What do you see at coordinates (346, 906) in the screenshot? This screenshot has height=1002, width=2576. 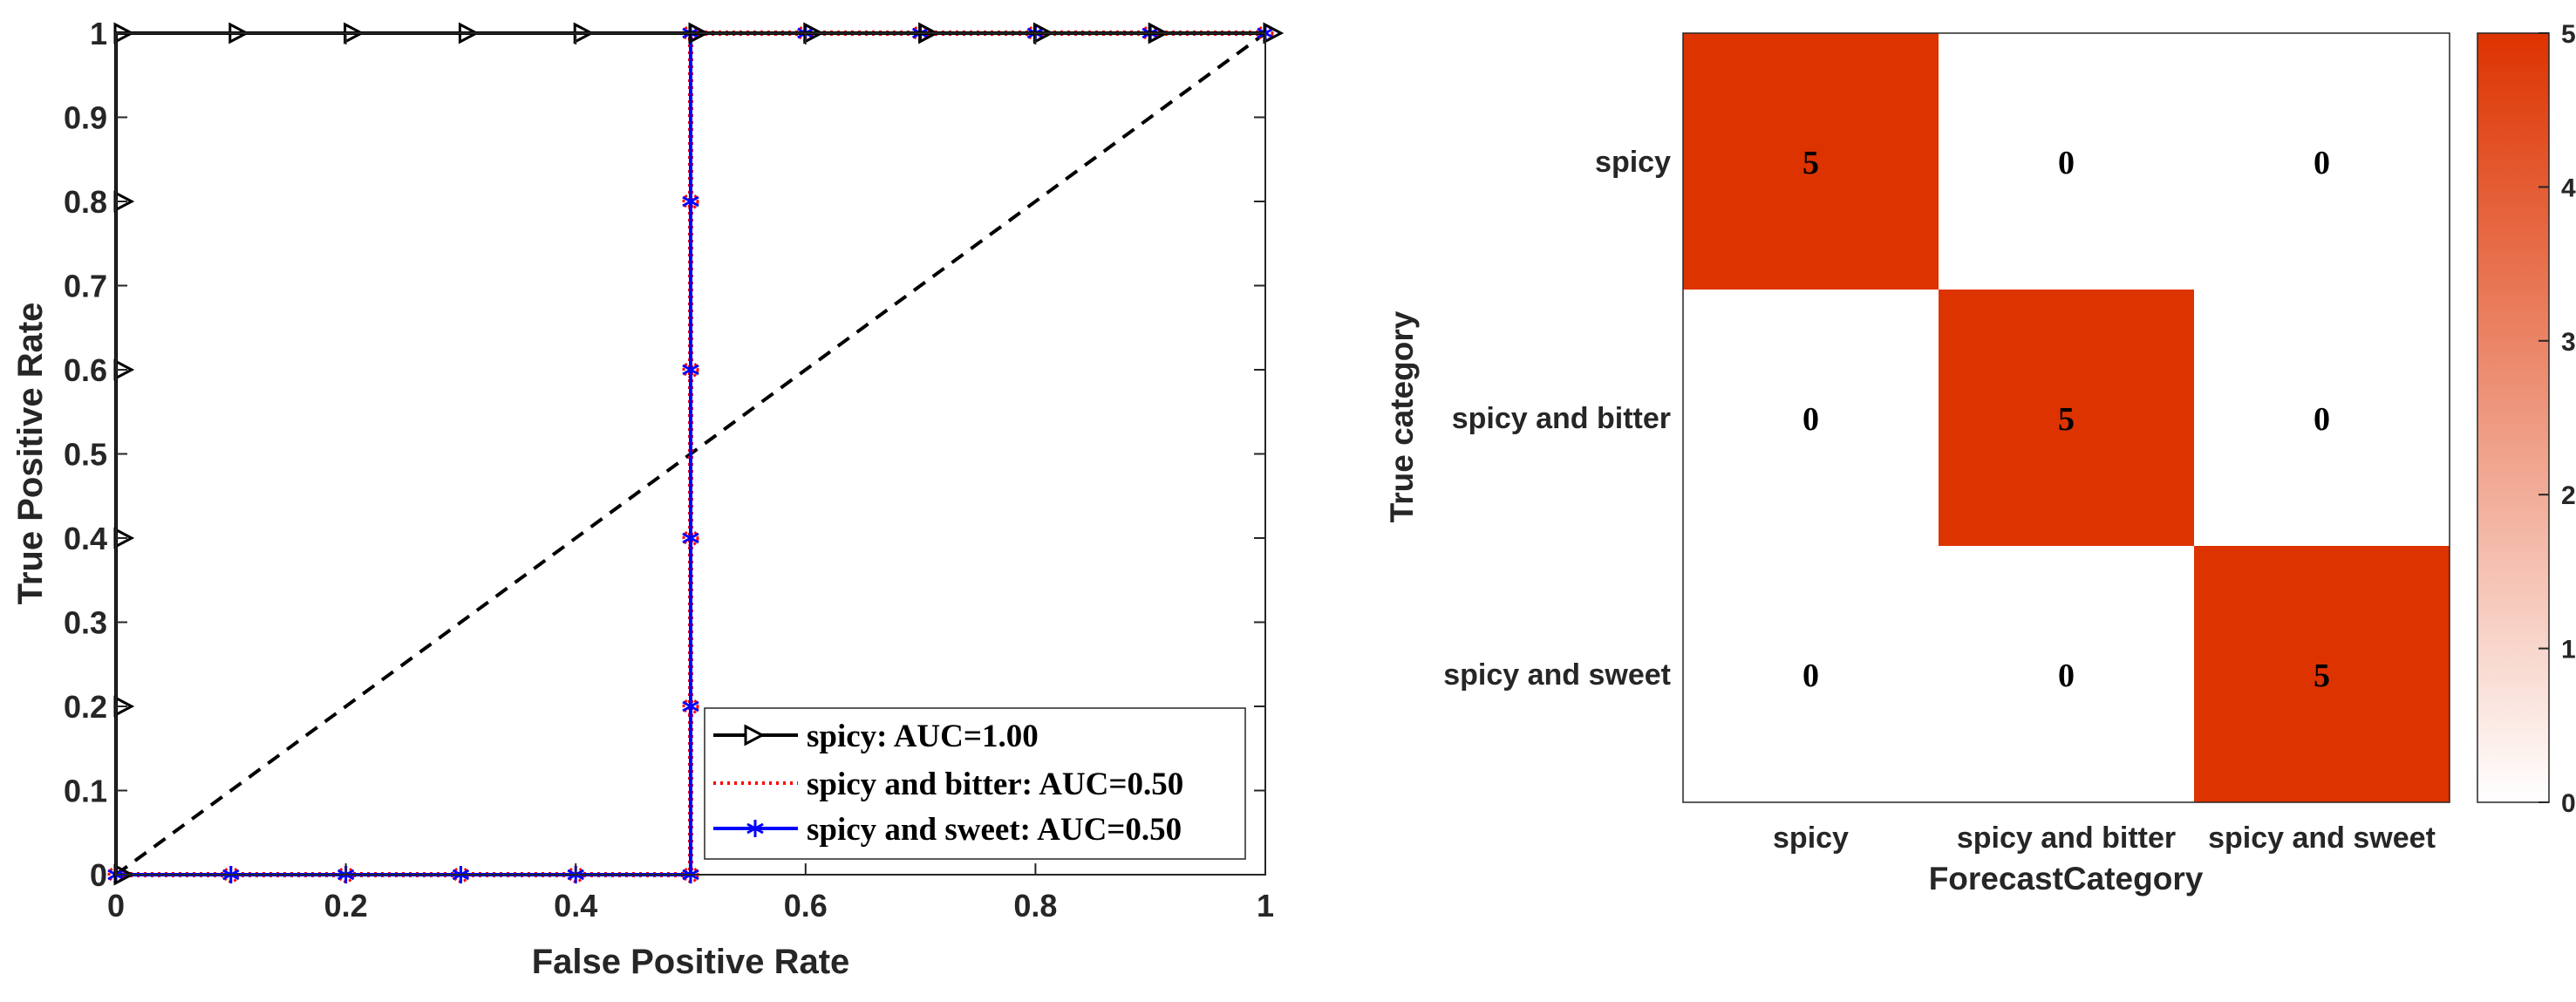 I see `roc-x-tick-label: 0.2` at bounding box center [346, 906].